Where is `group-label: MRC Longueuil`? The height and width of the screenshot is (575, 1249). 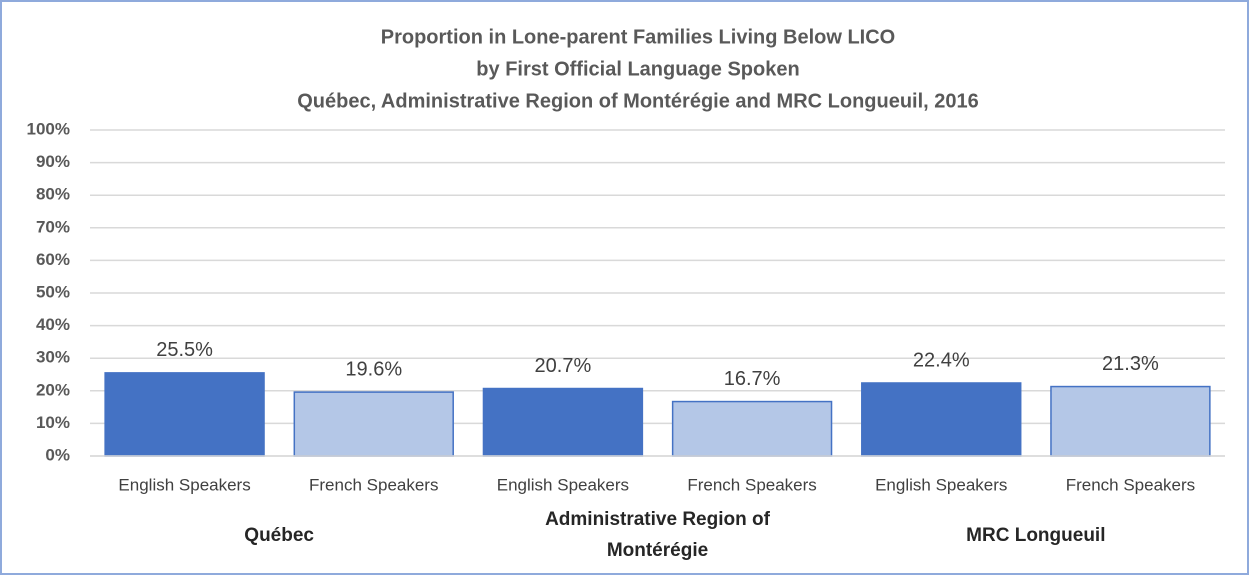 group-label: MRC Longueuil is located at coordinates (1036, 535).